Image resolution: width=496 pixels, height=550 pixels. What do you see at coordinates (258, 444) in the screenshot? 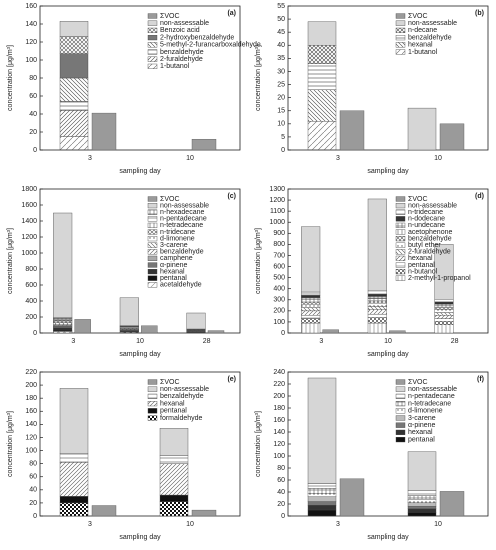
I see `y-axis-label: concentration [μg/m³]` at bounding box center [258, 444].